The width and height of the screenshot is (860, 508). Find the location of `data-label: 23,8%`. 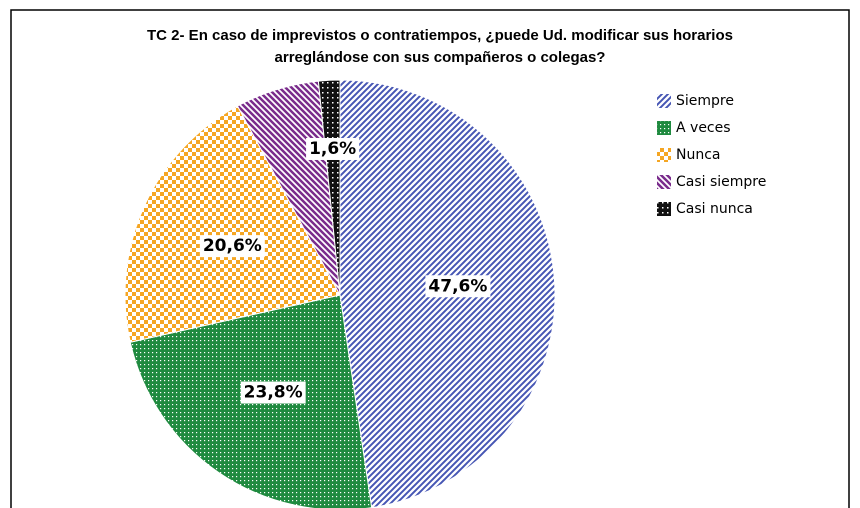

data-label: 23,8% is located at coordinates (273, 393).